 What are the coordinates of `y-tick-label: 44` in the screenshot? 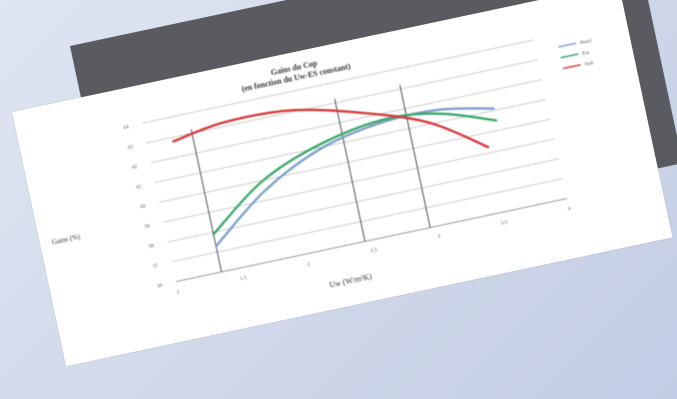 It's located at (126, 127).